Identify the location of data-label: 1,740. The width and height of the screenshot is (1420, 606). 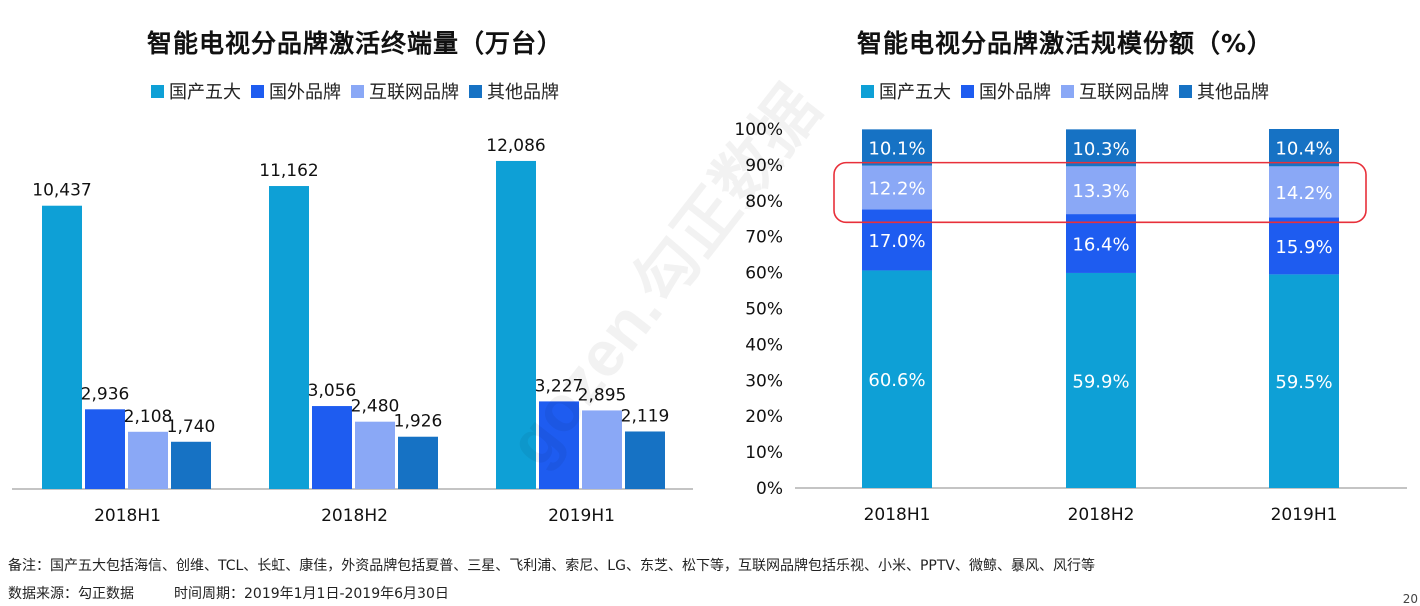
(191, 427).